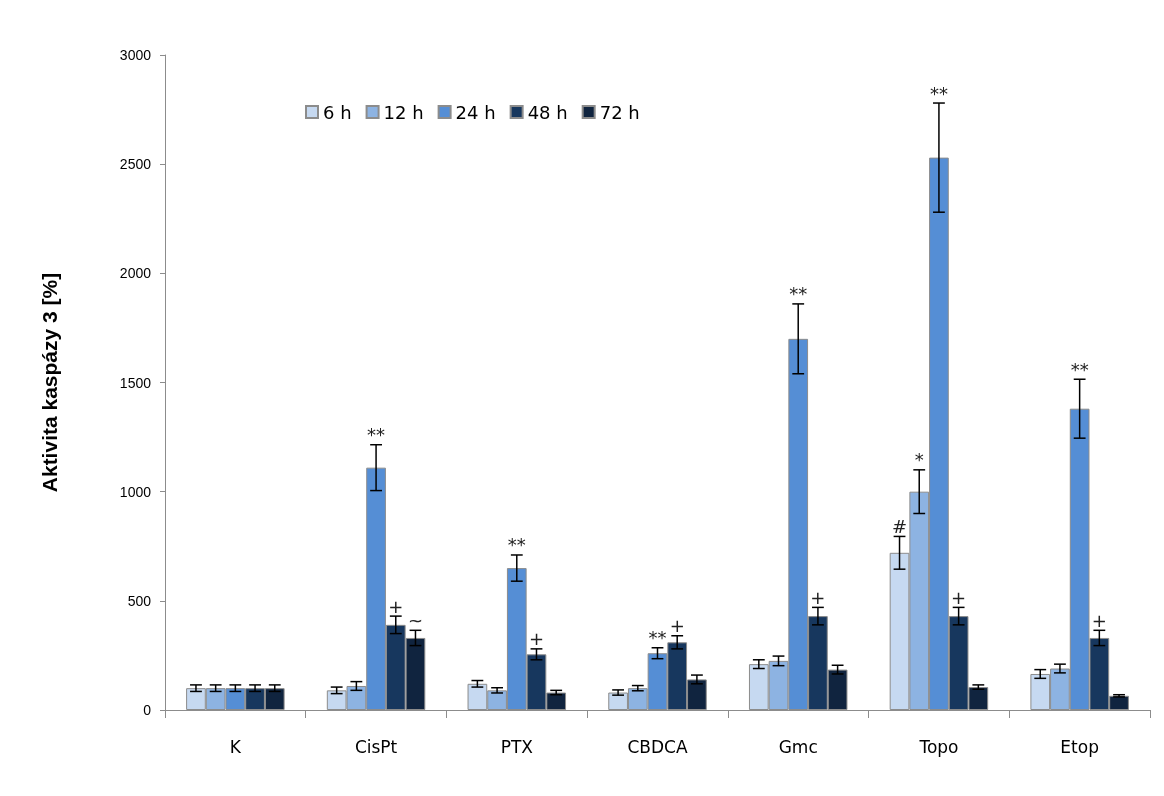 The image size is (1164, 796). What do you see at coordinates (135, 164) in the screenshot?
I see `y-tick-label: 2500` at bounding box center [135, 164].